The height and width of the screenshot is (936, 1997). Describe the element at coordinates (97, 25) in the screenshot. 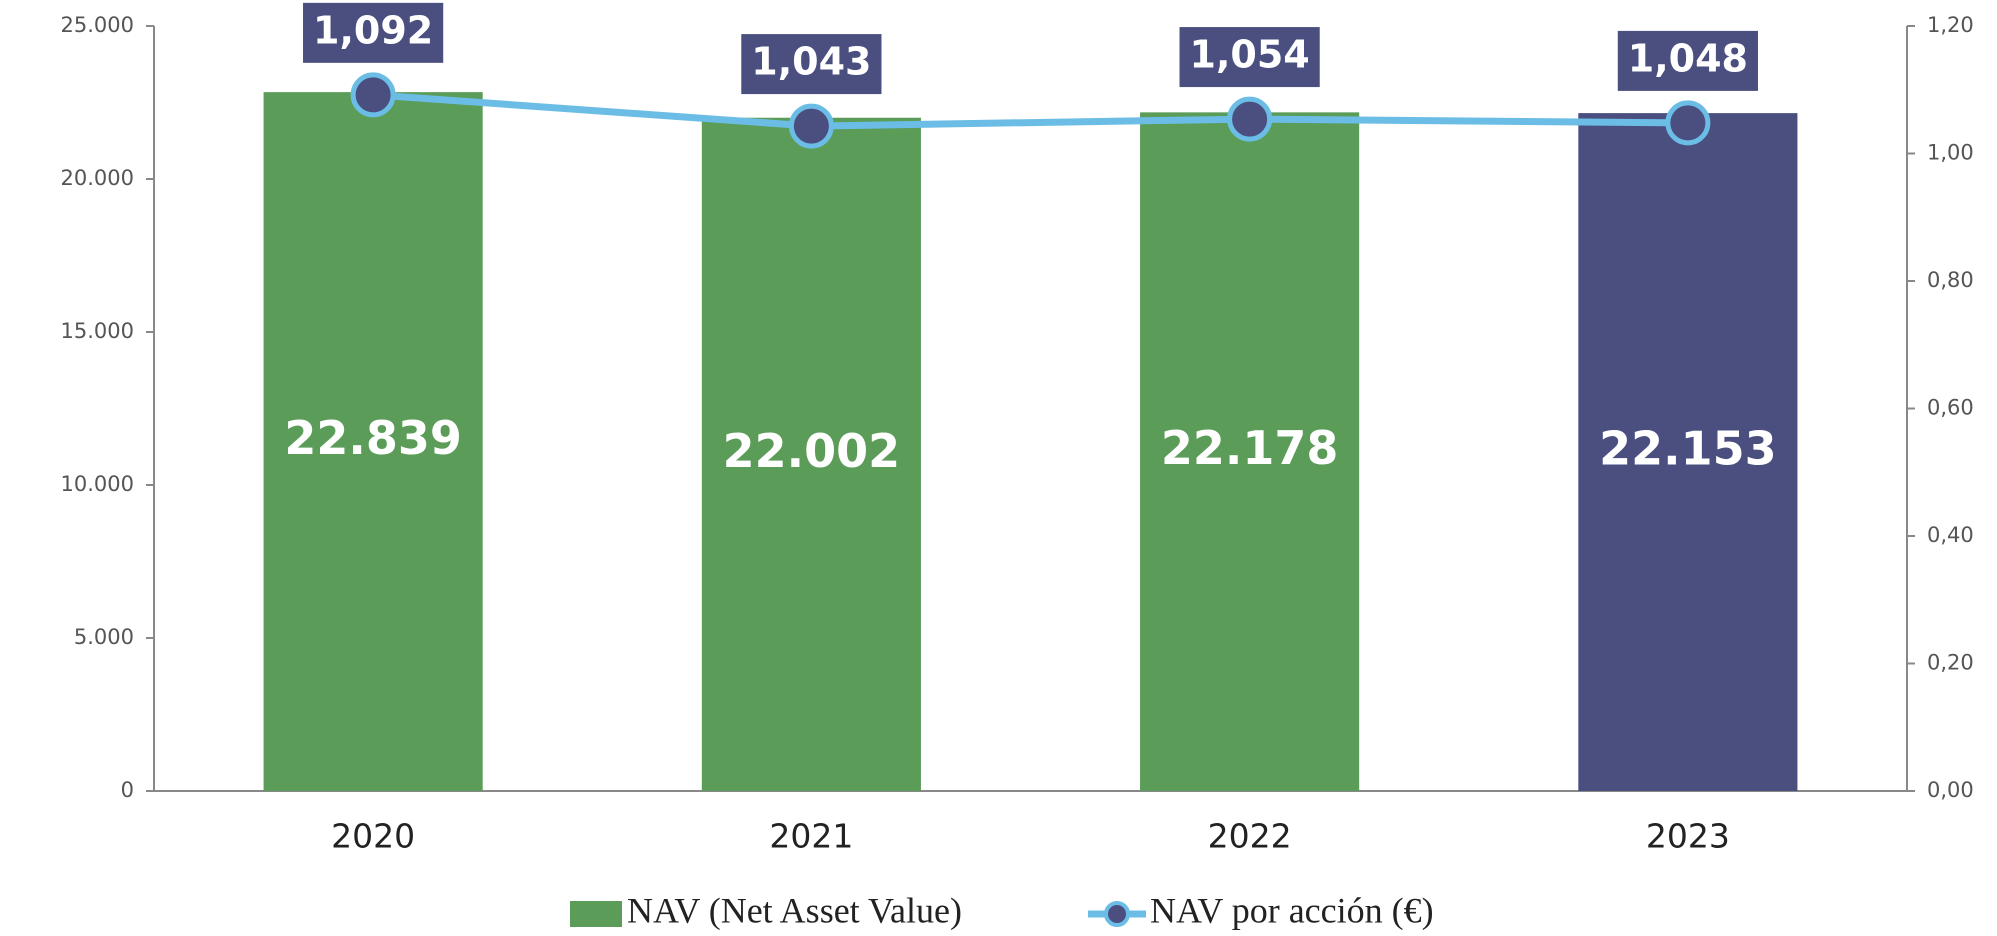

I see `y-tick-label: 25.000` at that location.